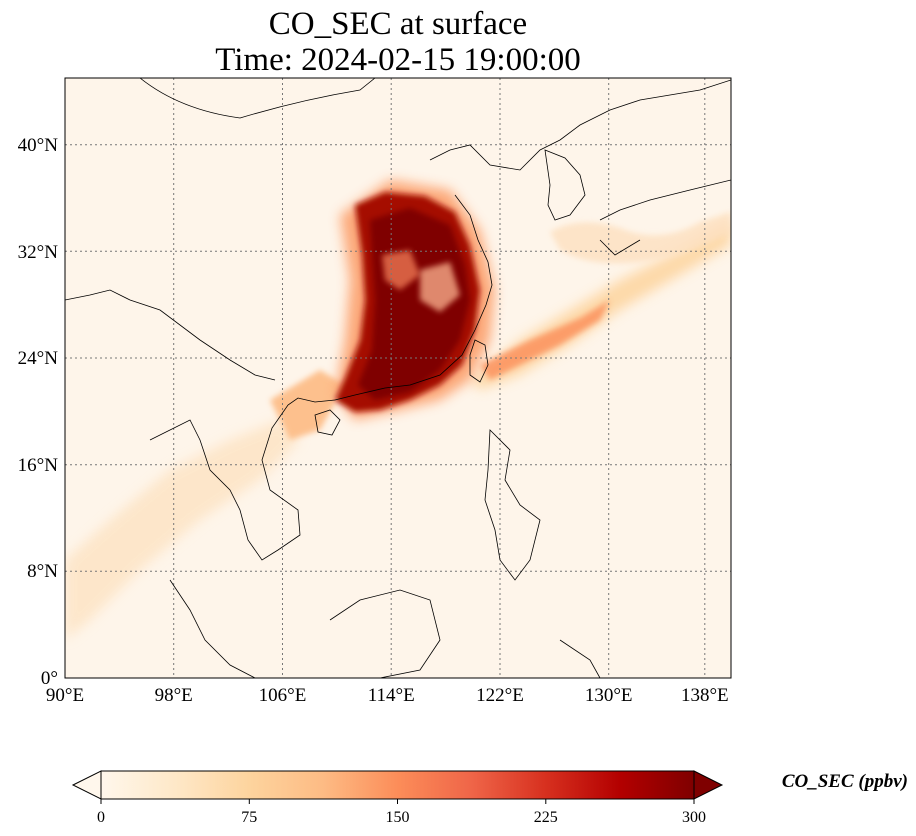 The width and height of the screenshot is (916, 836). What do you see at coordinates (705, 695) in the screenshot?
I see `x-tick-label: 138°E` at bounding box center [705, 695].